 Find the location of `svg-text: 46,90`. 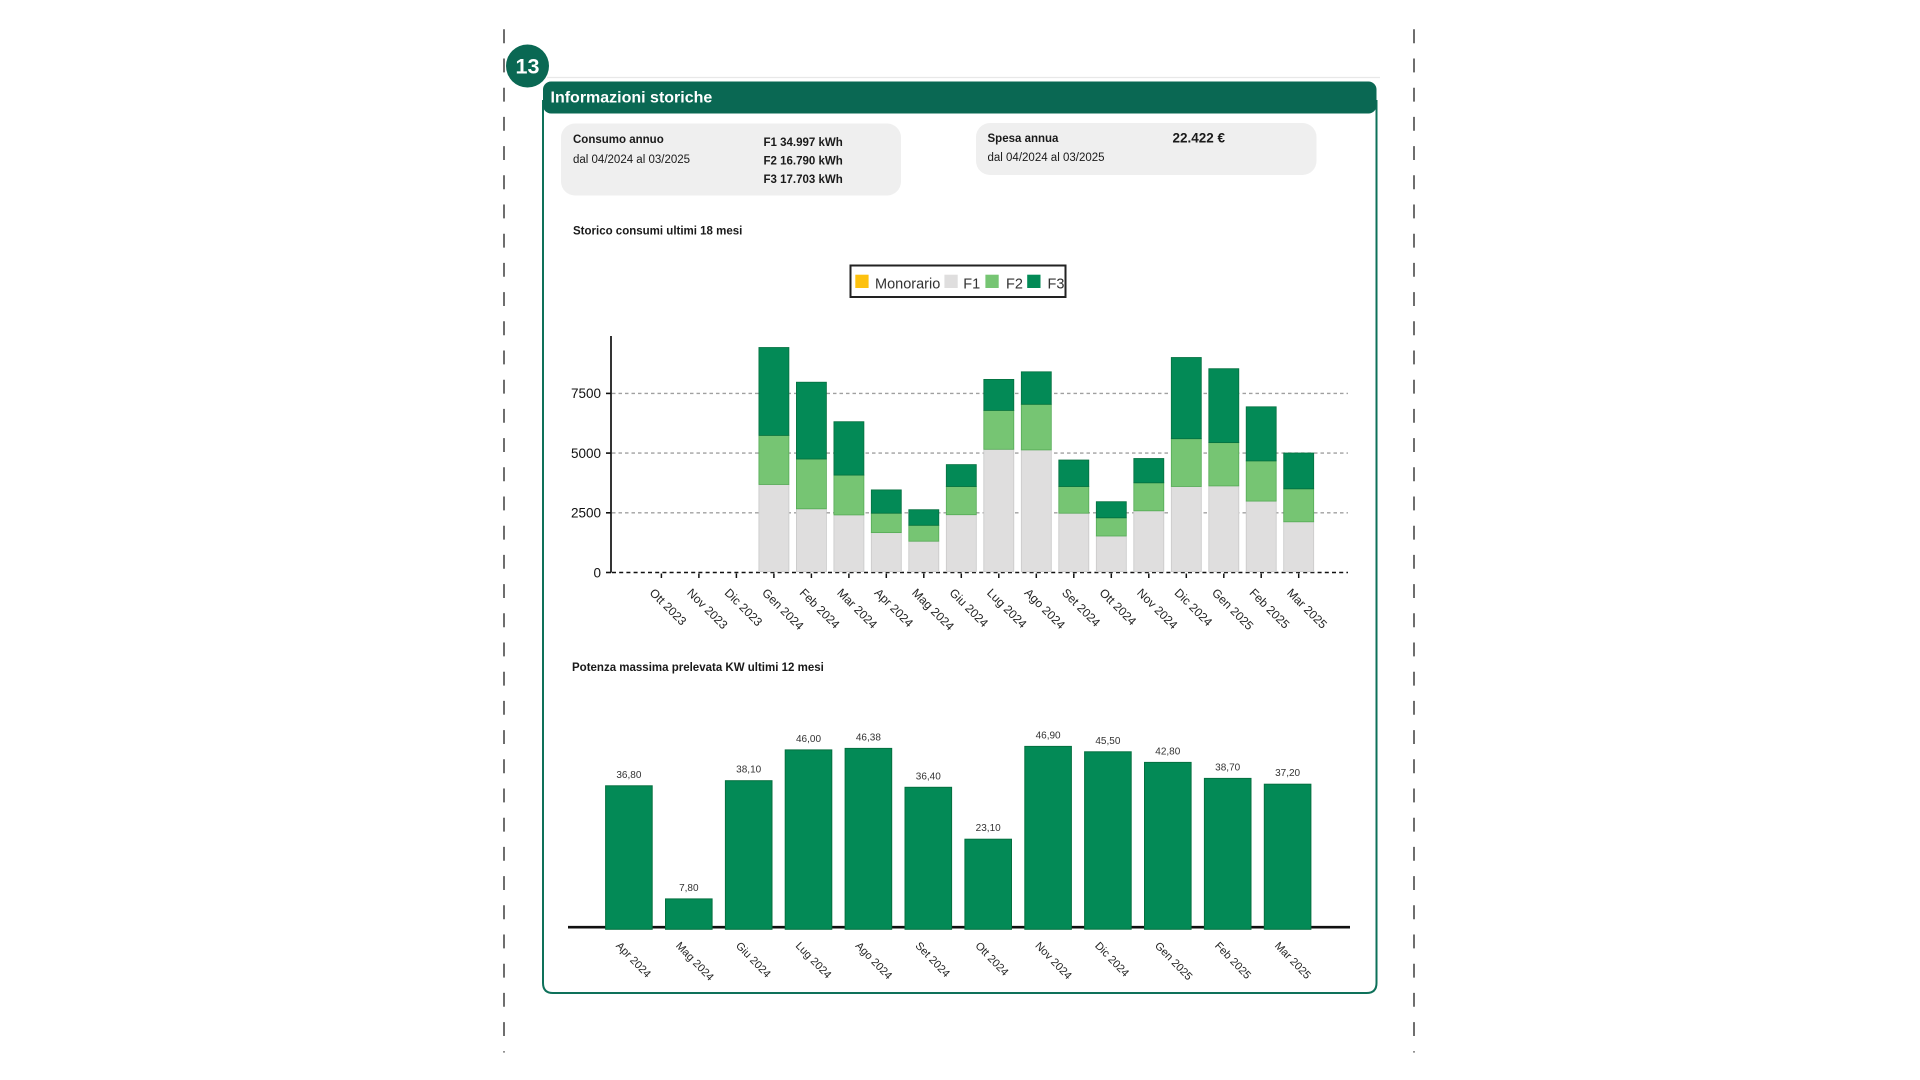

svg-text: 46,90 is located at coordinates (1048, 735).